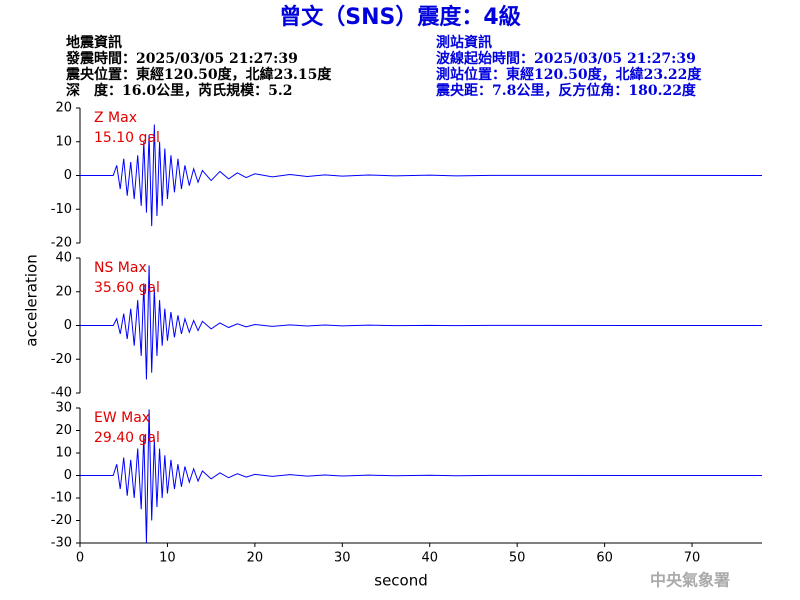  Describe the element at coordinates (429, 558) in the screenshot. I see `x-tick-label: 40` at that location.